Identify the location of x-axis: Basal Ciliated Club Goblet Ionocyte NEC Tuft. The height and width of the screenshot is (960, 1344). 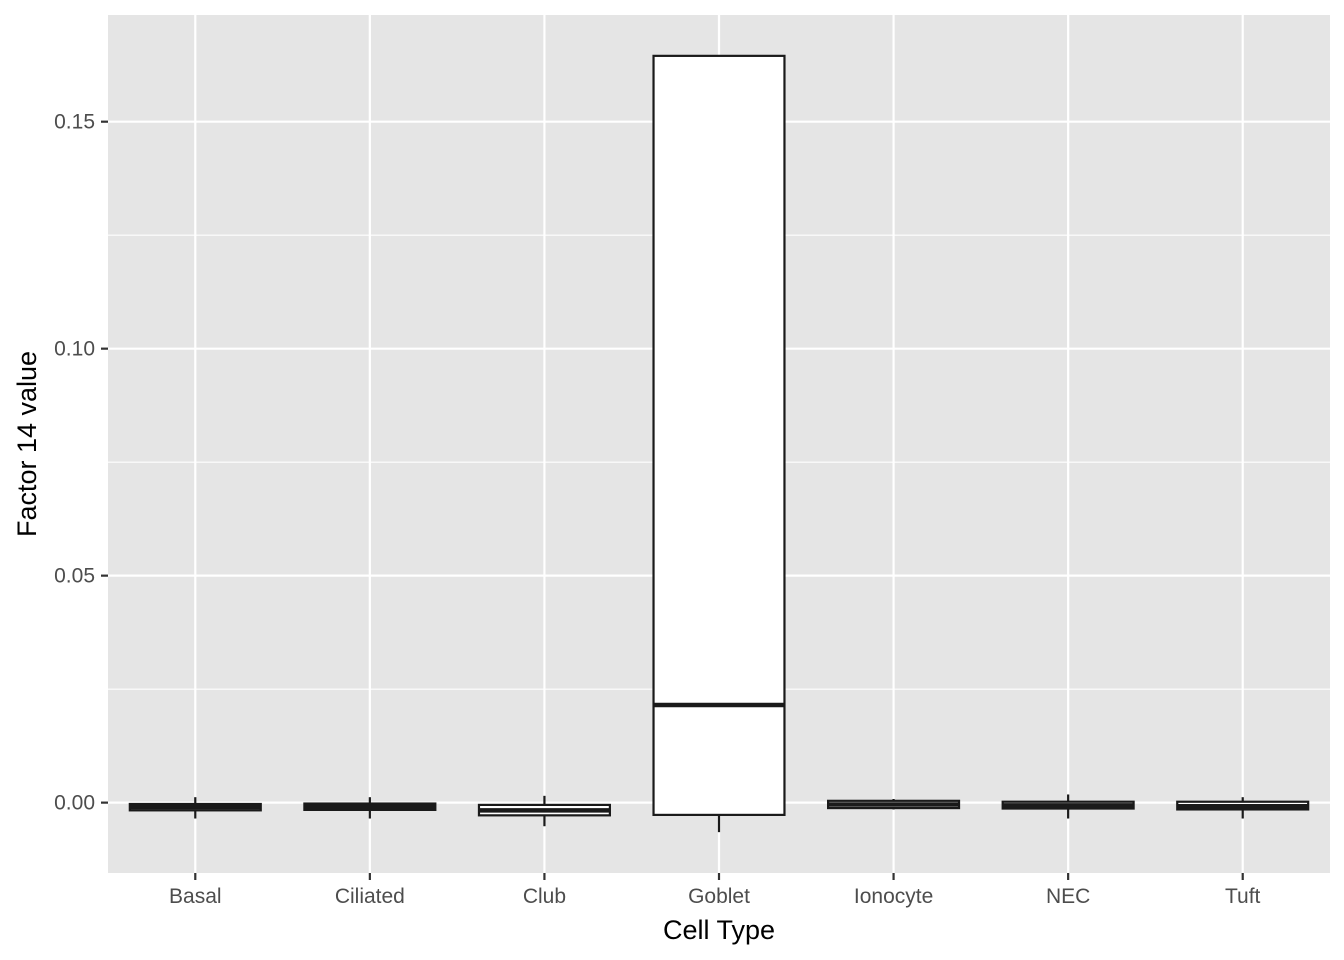
(715, 890).